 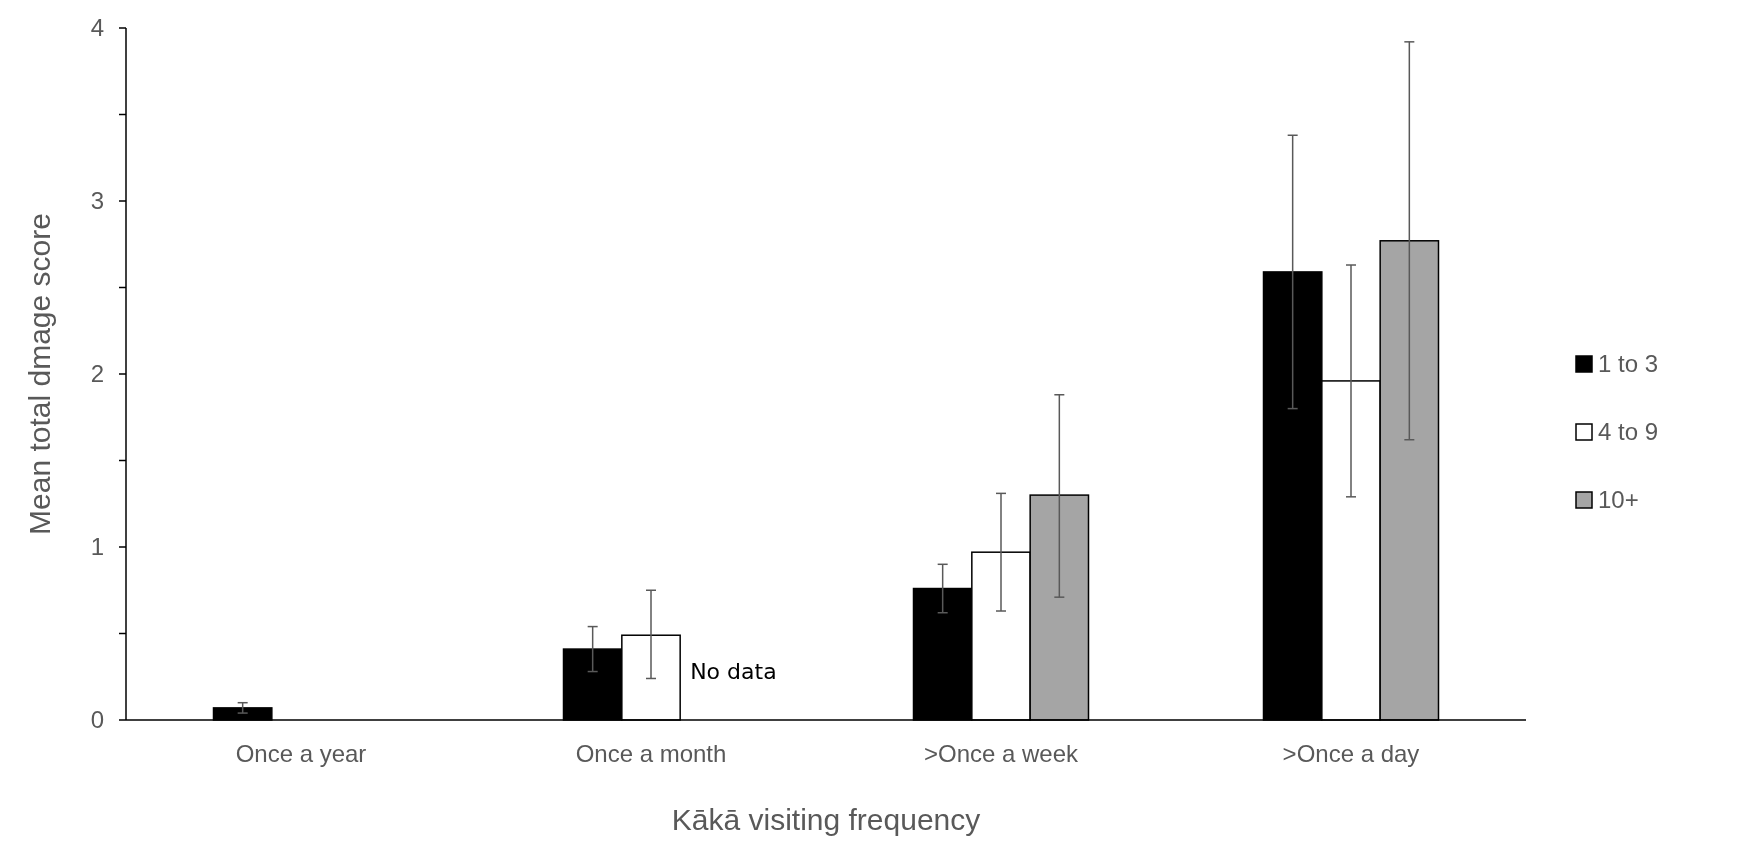 What do you see at coordinates (1001, 753) in the screenshot?
I see `x-tick-label: >Once a week` at bounding box center [1001, 753].